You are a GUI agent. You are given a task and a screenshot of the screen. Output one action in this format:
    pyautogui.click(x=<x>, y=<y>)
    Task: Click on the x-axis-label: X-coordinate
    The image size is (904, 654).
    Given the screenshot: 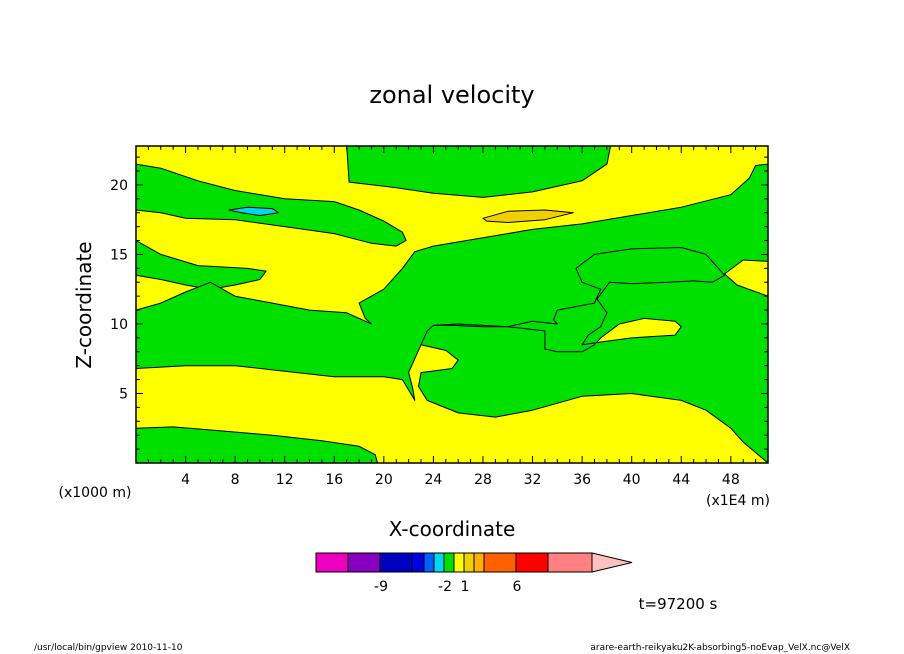 What is the action you would take?
    pyautogui.click(x=452, y=529)
    